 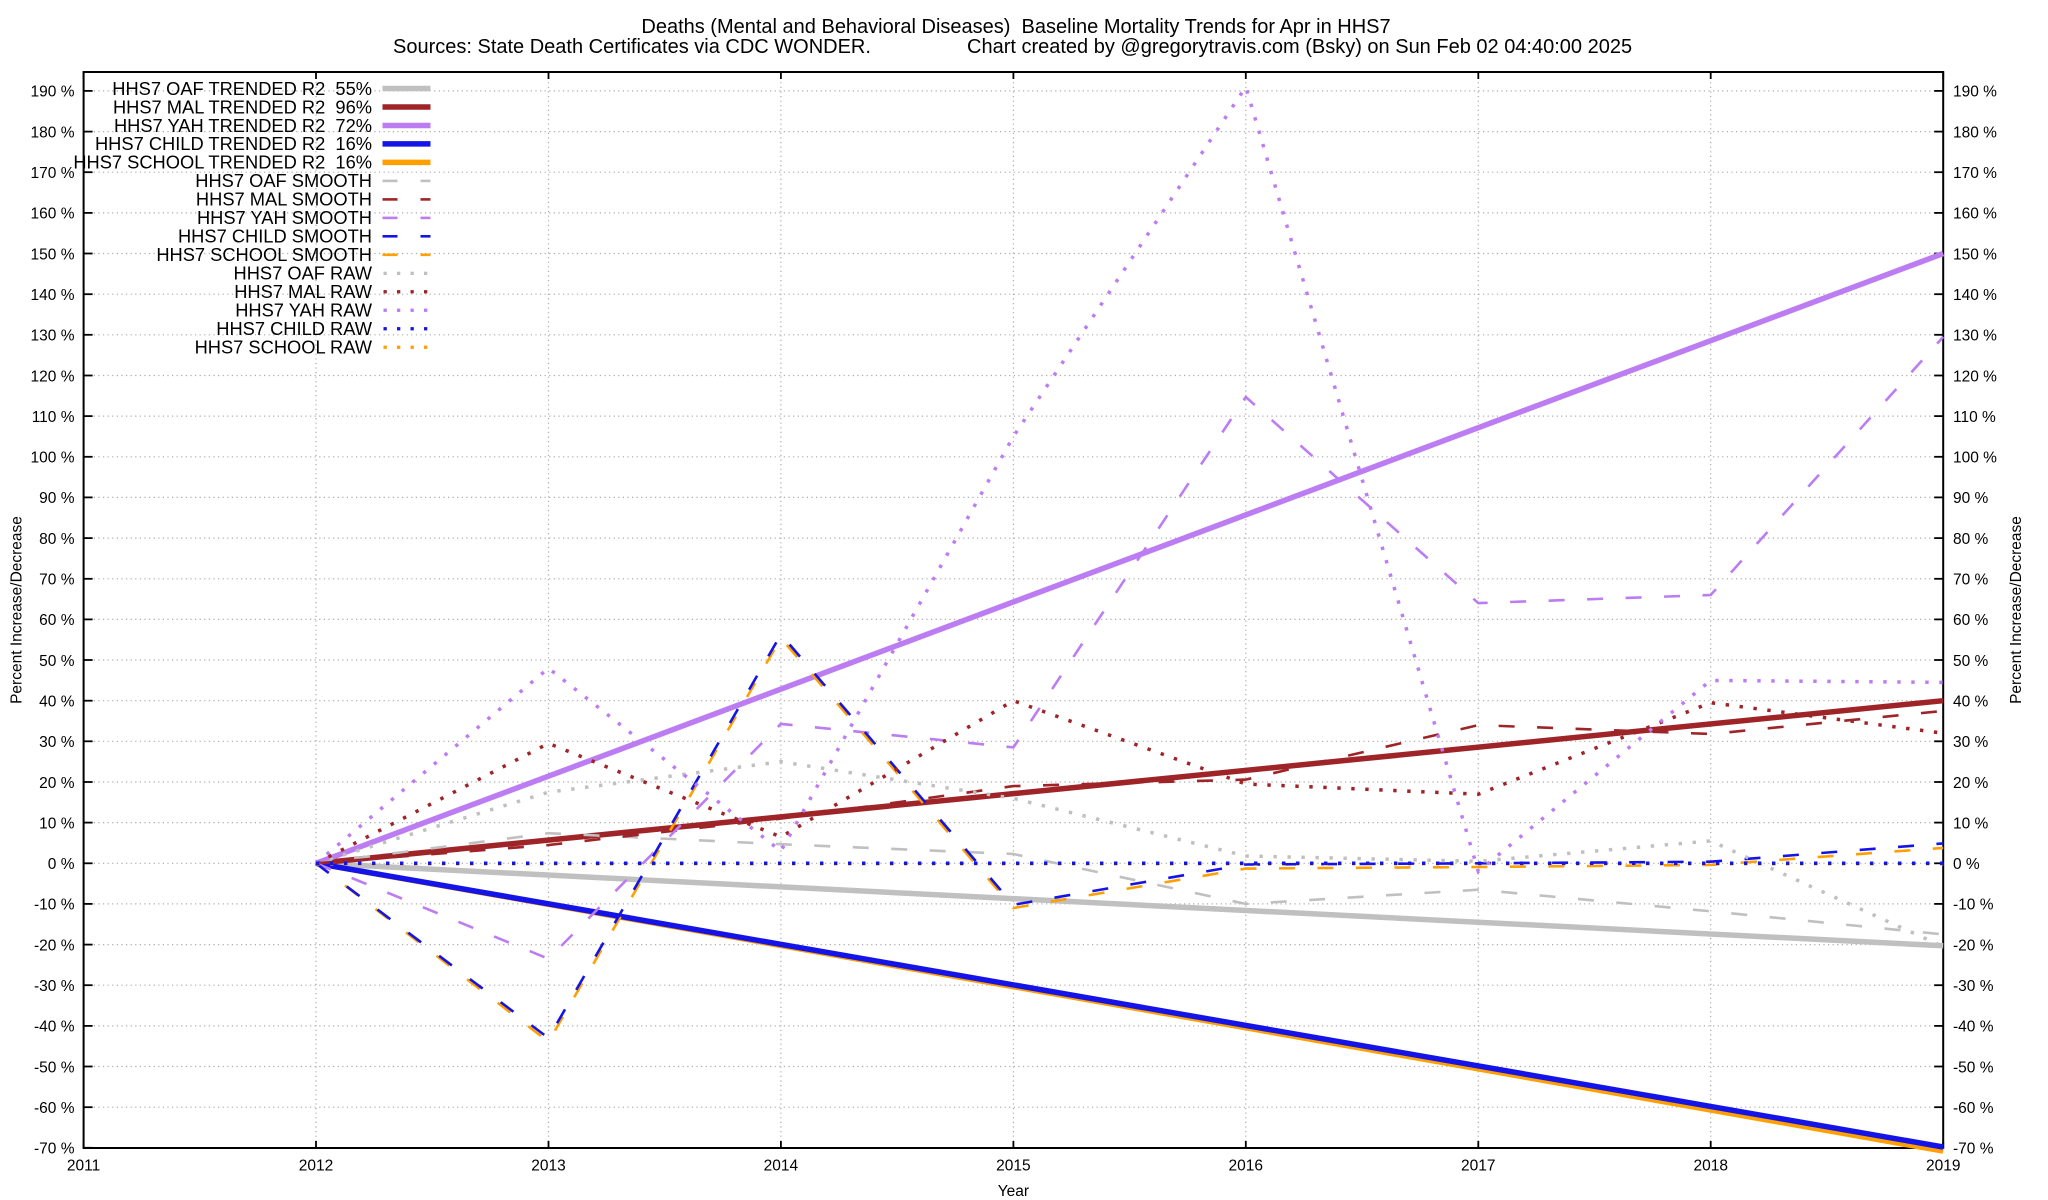 What do you see at coordinates (316, 1166) in the screenshot?
I see `svg-text: 2012` at bounding box center [316, 1166].